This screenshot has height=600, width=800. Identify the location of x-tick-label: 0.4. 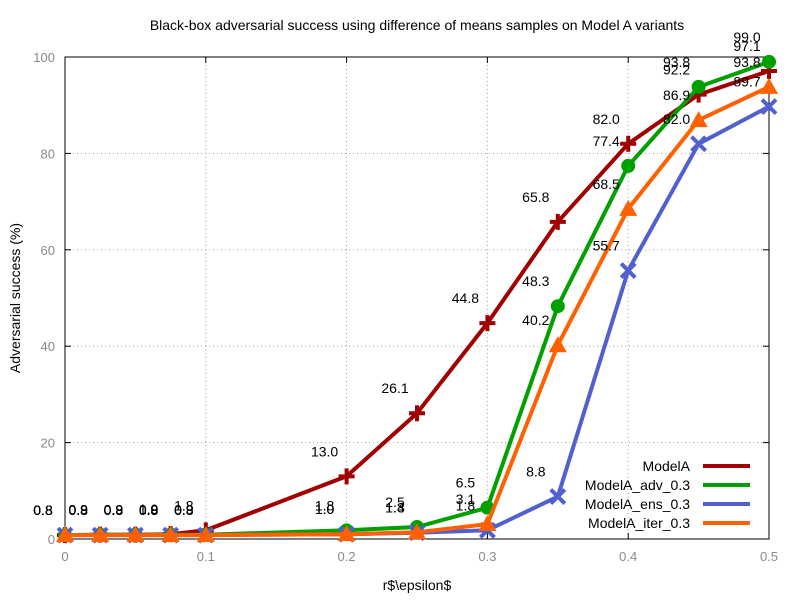
(628, 556).